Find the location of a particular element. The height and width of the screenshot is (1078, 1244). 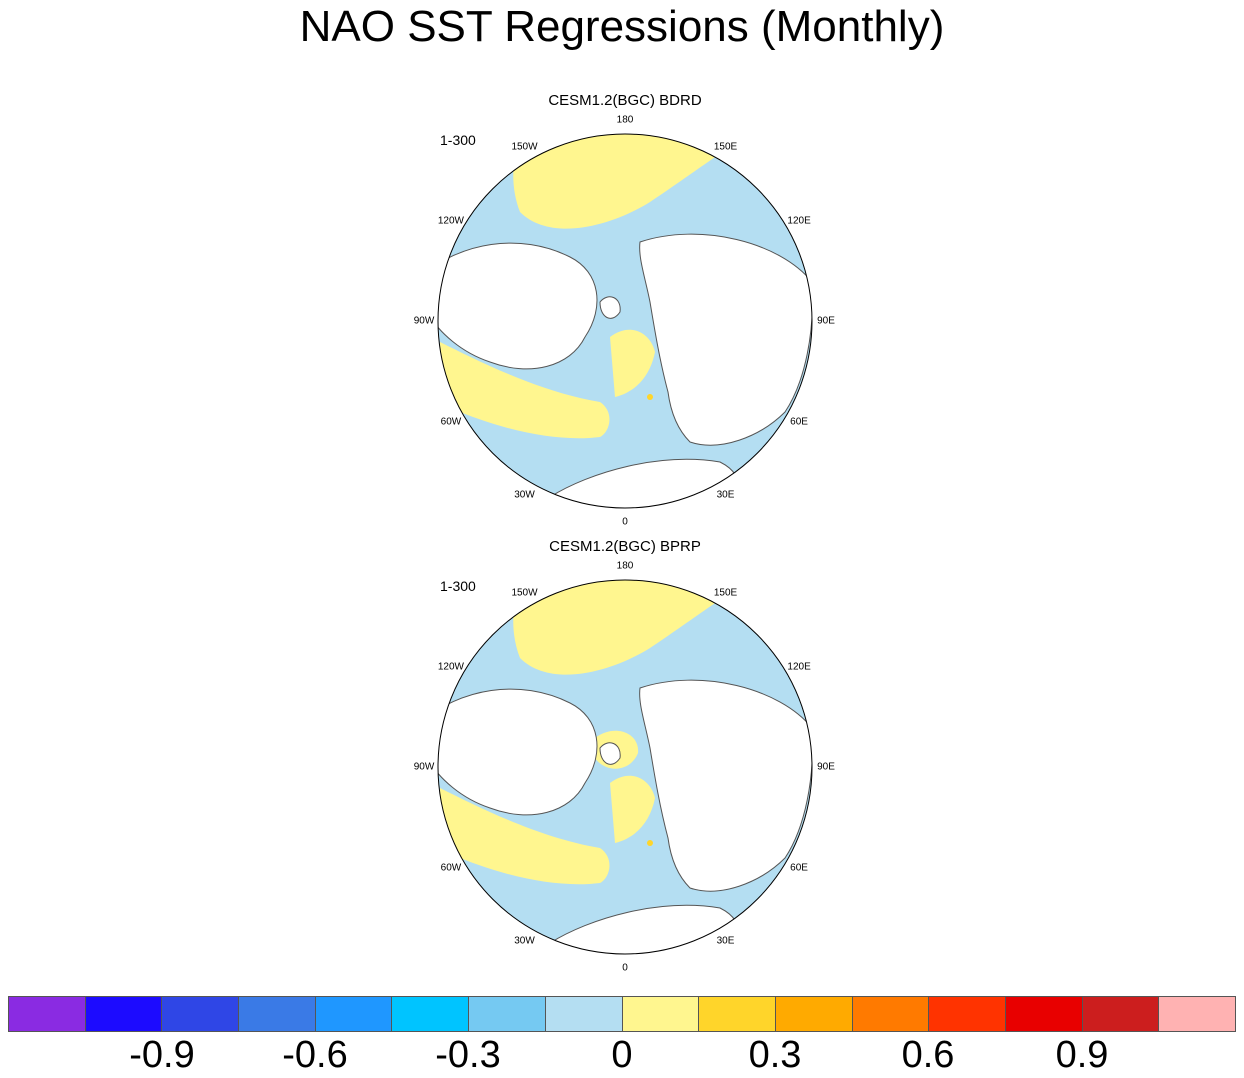

colorbar-tick-label: -0.9 is located at coordinates (162, 1055).